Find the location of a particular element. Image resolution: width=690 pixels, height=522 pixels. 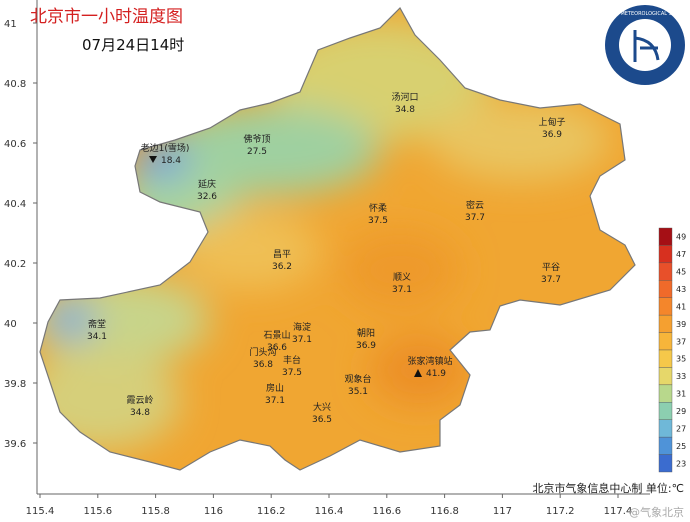

lon-label: 116 is located at coordinates (213, 511).